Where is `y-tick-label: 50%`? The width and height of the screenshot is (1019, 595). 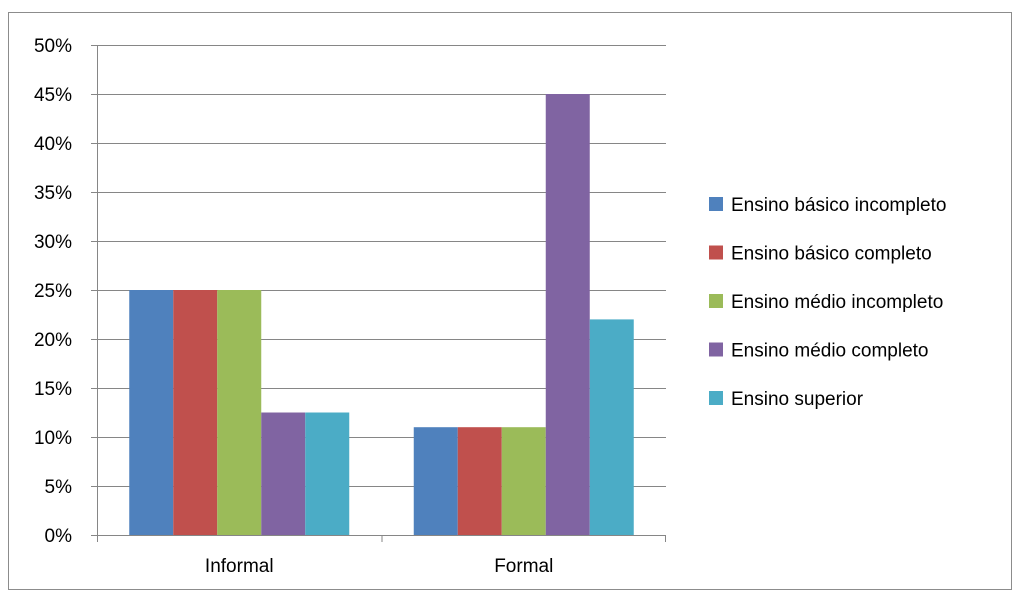 y-tick-label: 50% is located at coordinates (53, 46).